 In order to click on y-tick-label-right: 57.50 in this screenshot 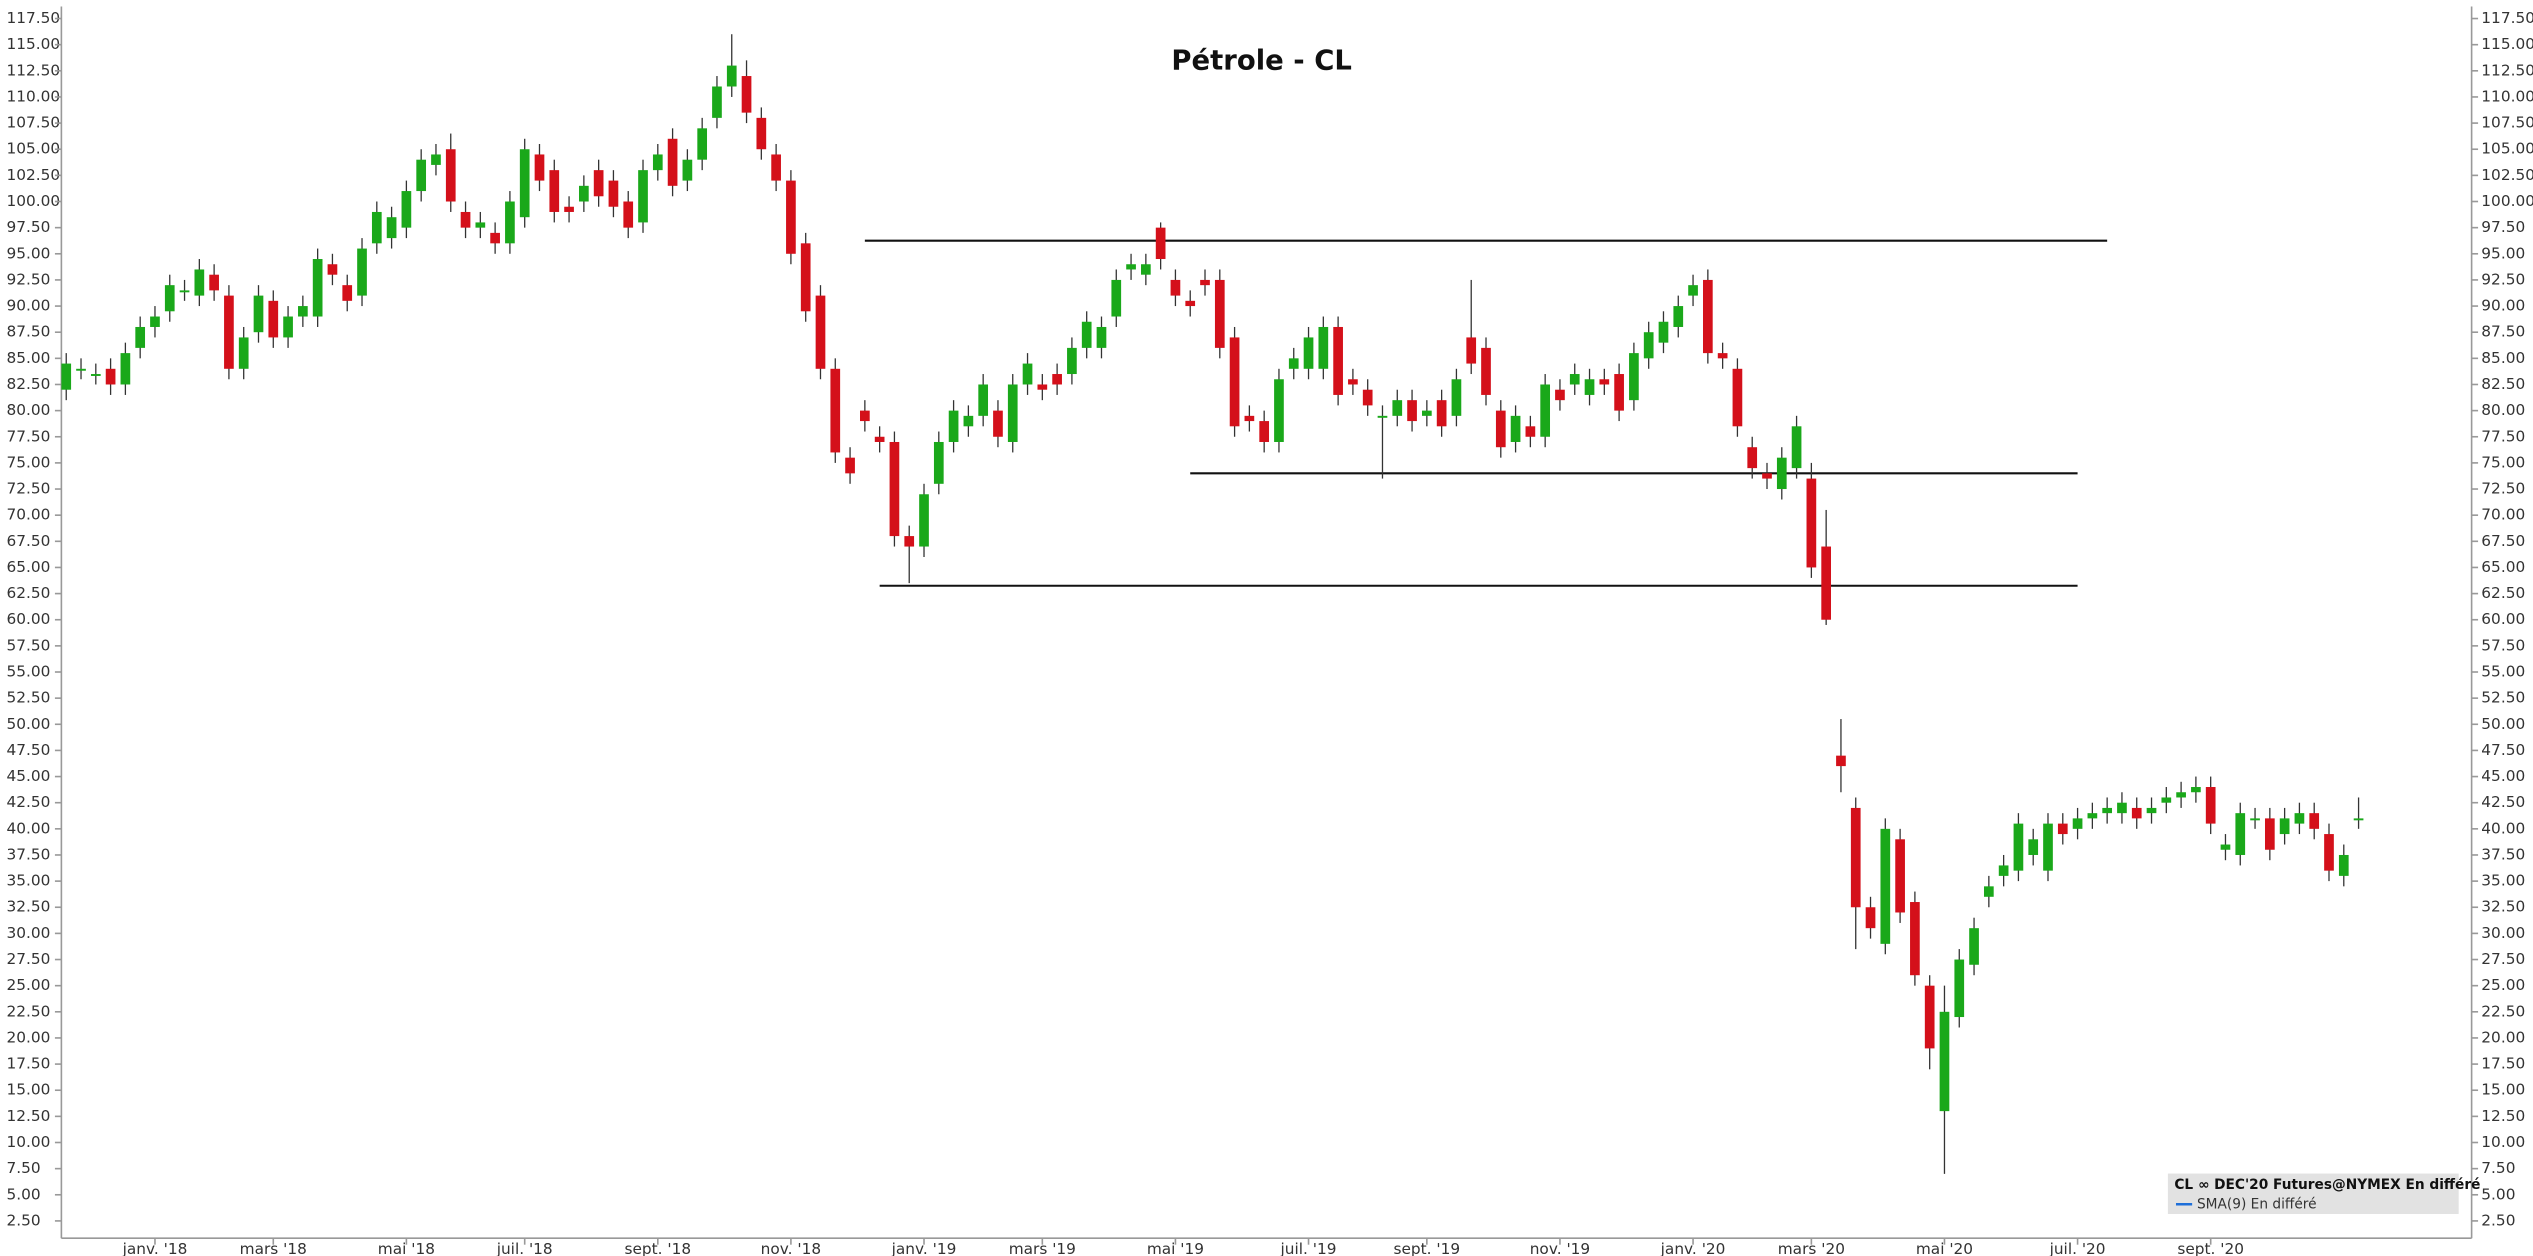, I will do `click(2503, 645)`.